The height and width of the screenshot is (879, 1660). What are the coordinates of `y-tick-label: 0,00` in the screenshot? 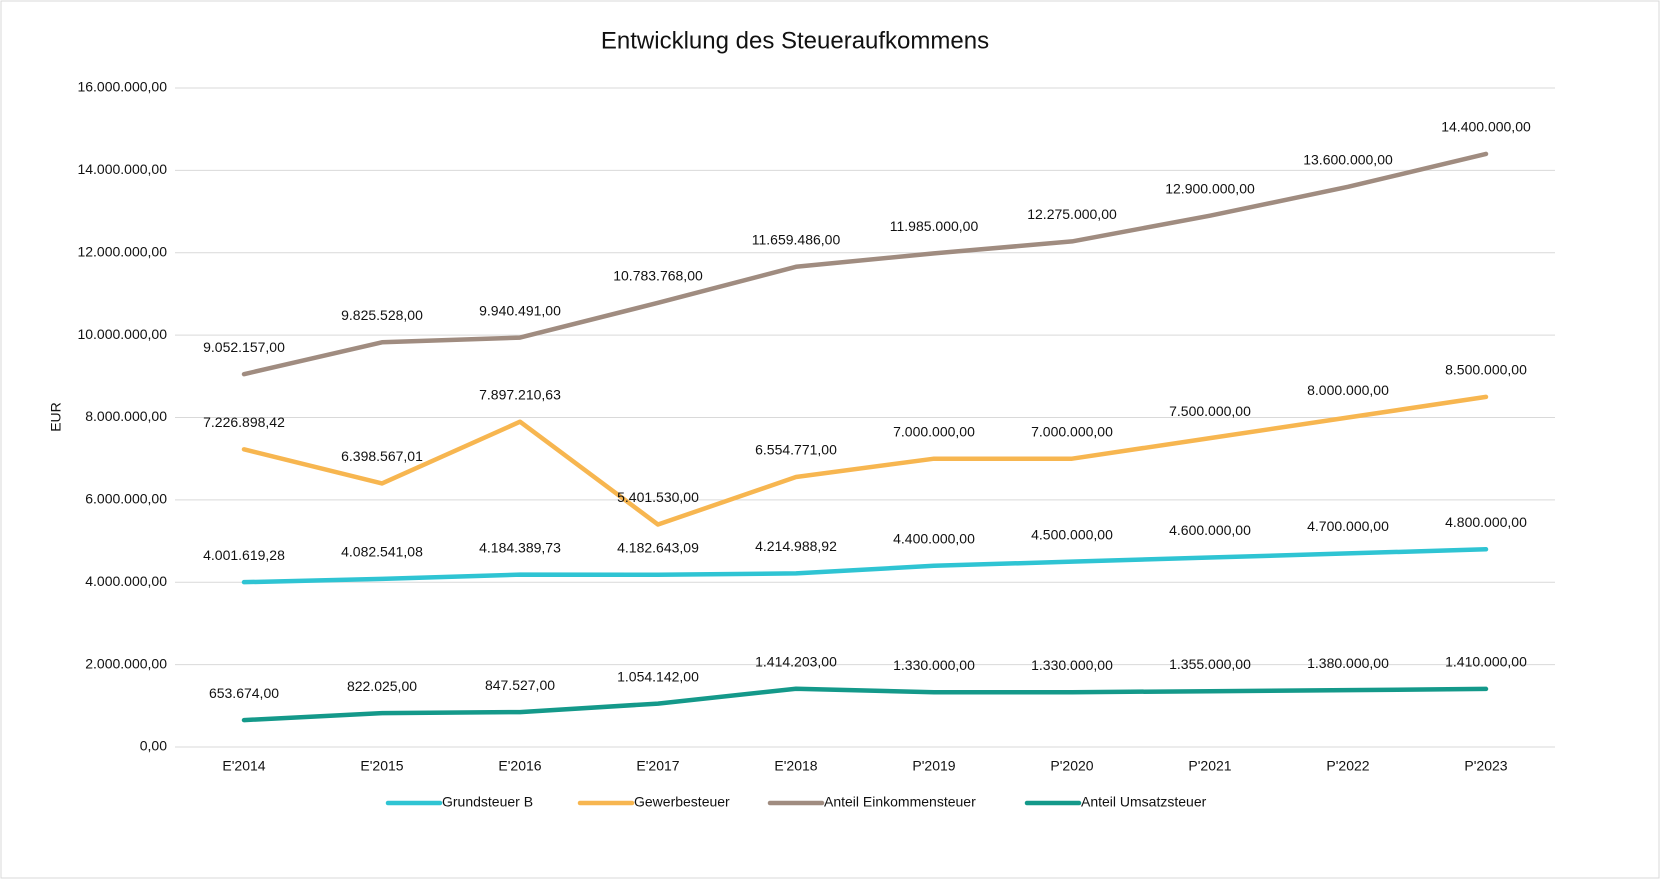 It's located at (153, 746).